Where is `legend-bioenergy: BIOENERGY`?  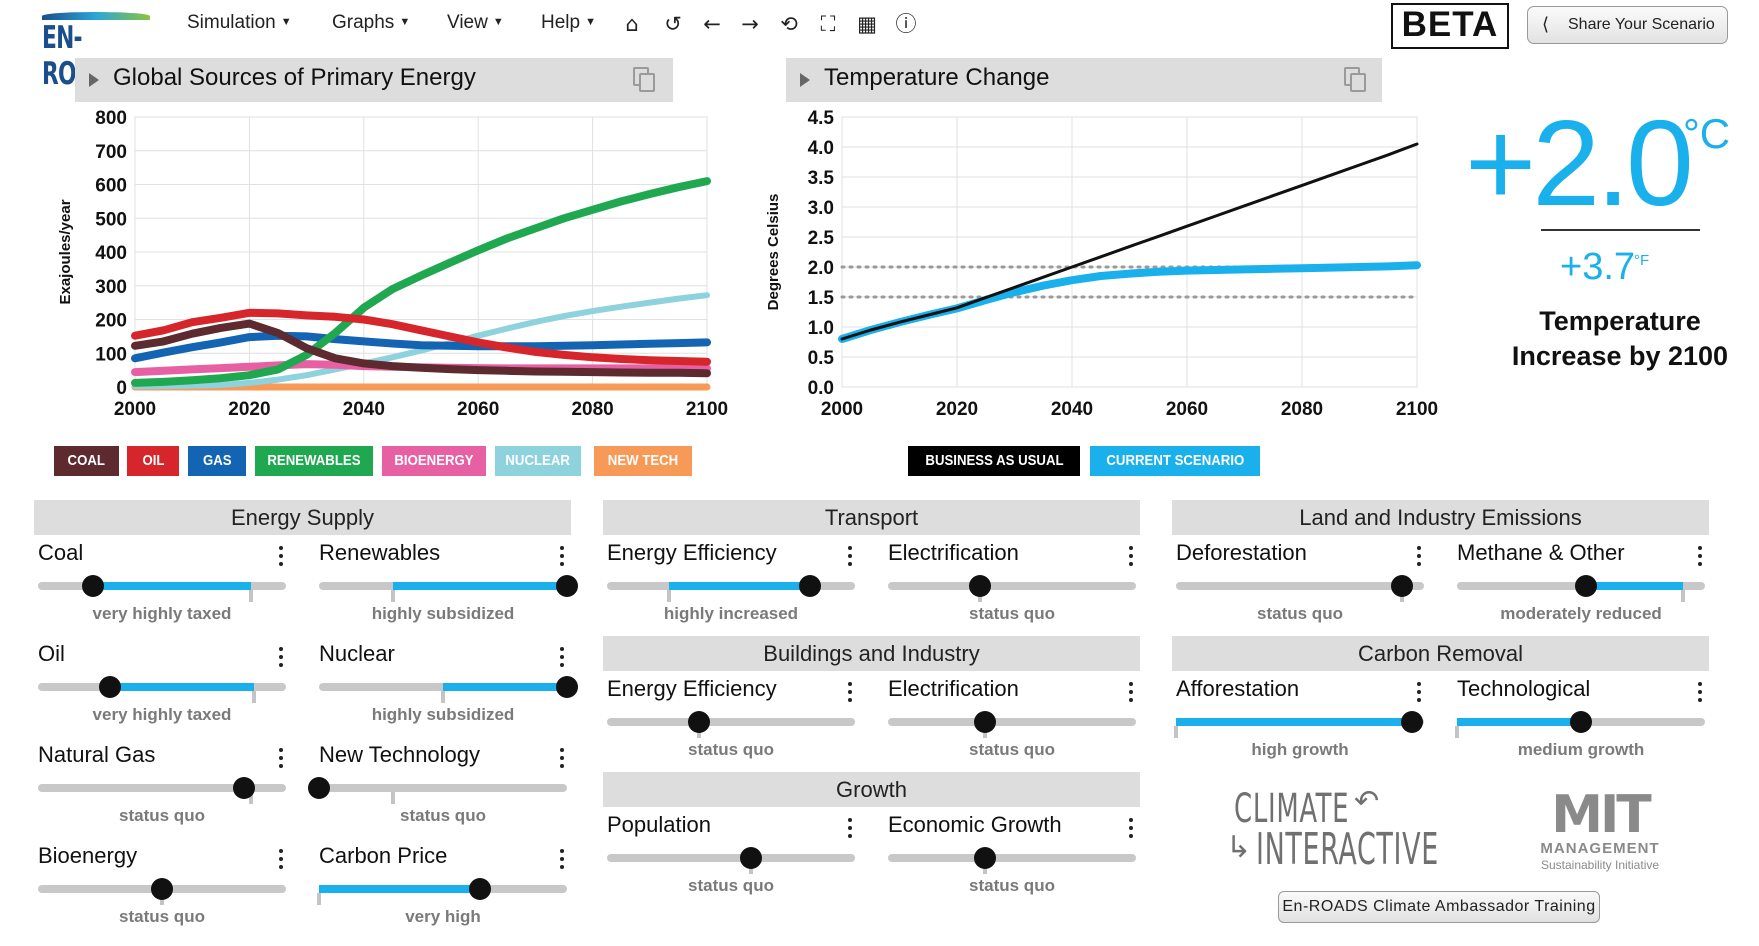 legend-bioenergy: BIOENERGY is located at coordinates (434, 461).